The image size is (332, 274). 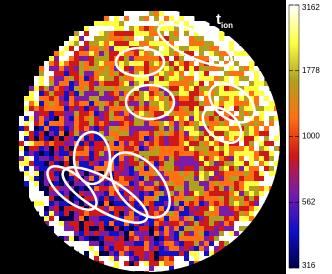 I want to click on tick-label: 562, so click(x=309, y=201).